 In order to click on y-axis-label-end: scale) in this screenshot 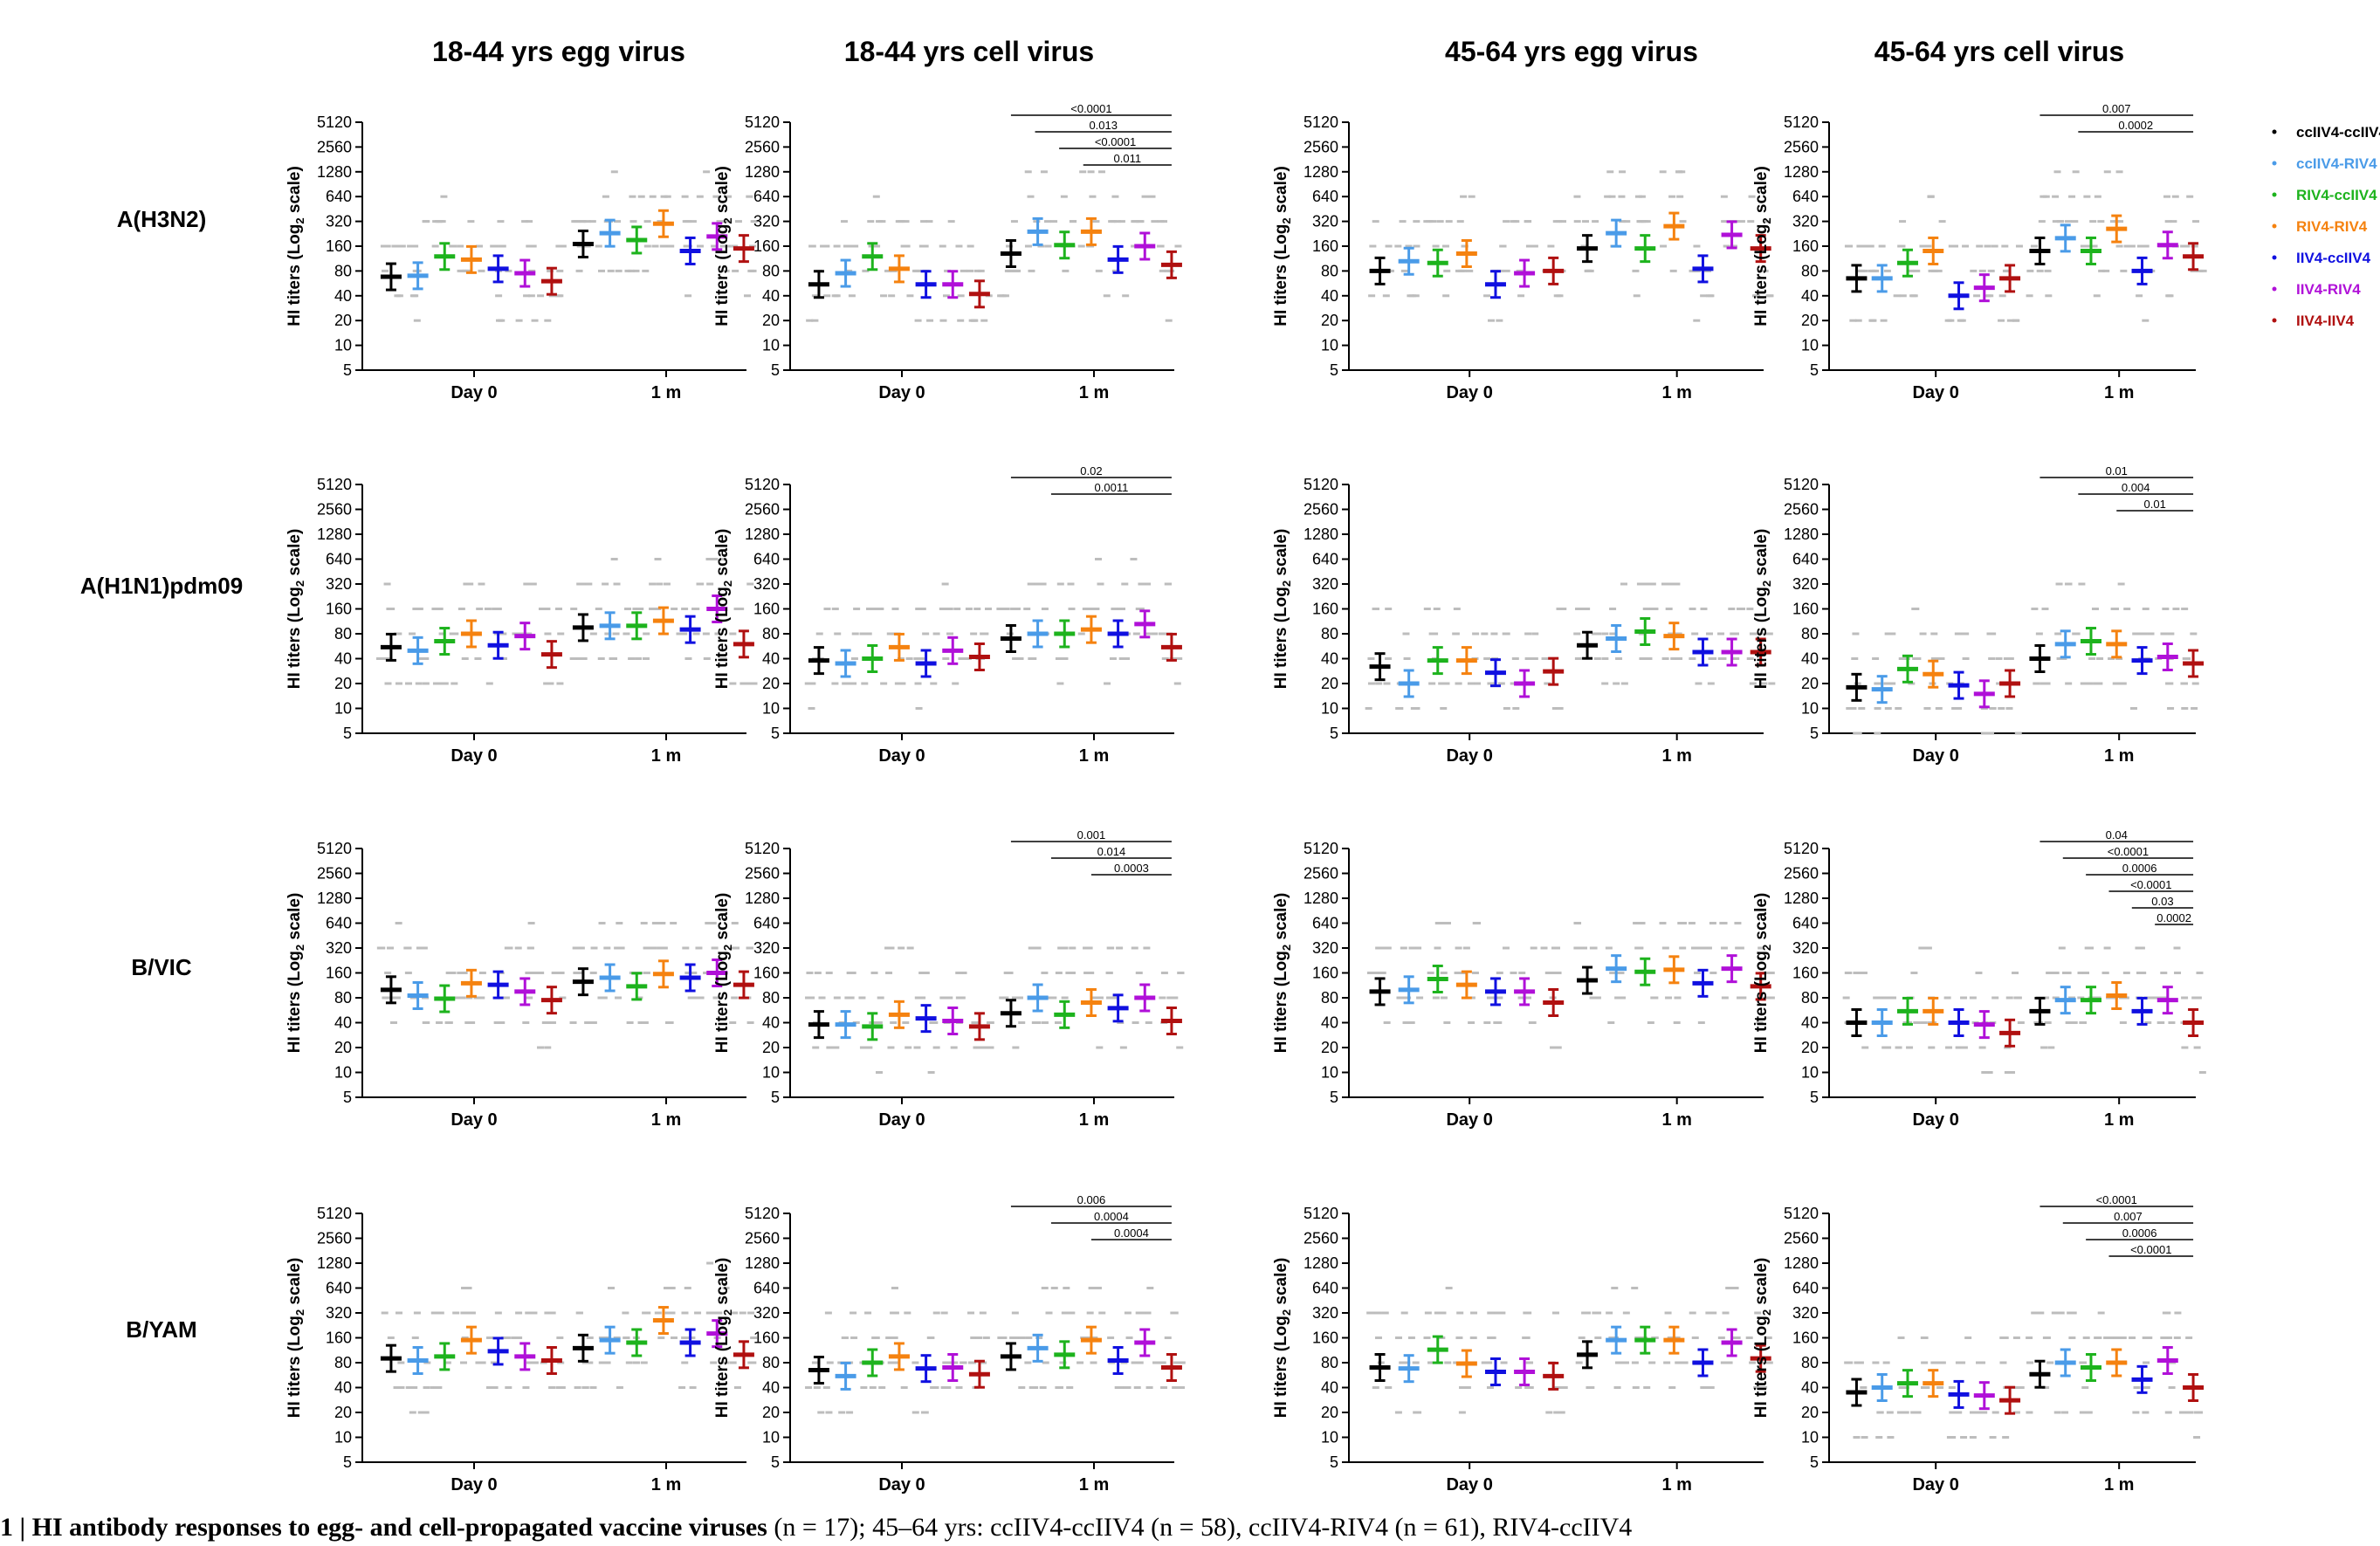, I will do `click(1761, 191)`.